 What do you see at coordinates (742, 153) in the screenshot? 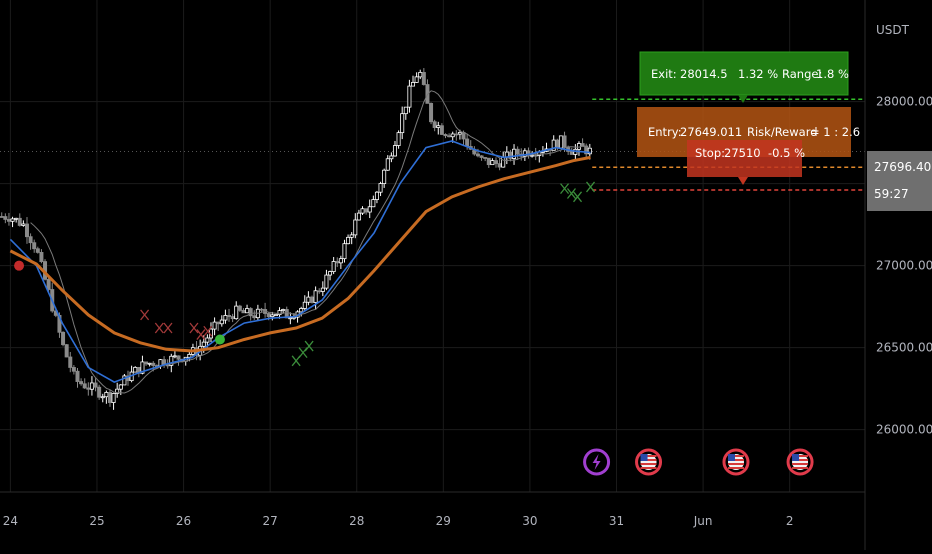
I see `stop-value: 27510` at bounding box center [742, 153].